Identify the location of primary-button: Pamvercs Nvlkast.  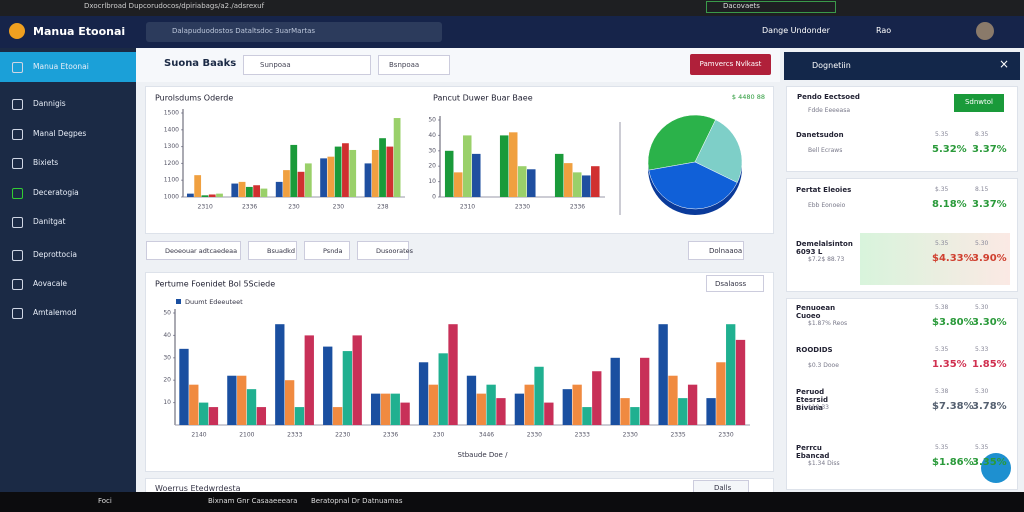
(730, 64).